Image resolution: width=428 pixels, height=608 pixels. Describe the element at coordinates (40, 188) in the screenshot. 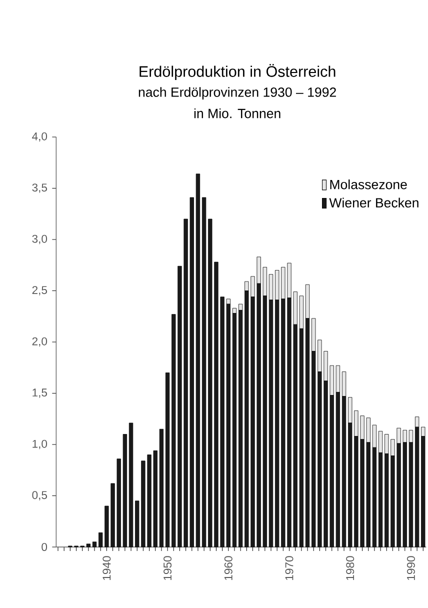

I see `y-tick-label: 3,5` at that location.